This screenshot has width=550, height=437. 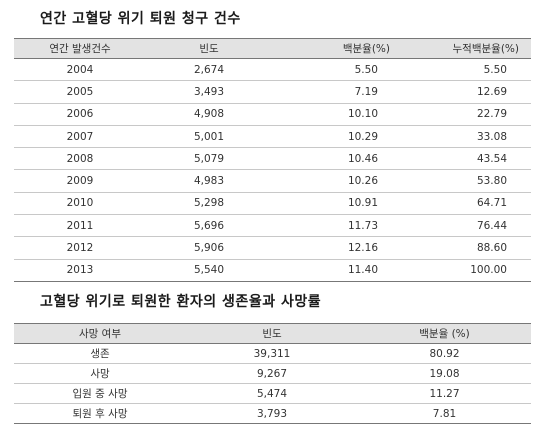 What do you see at coordinates (272, 48) in the screenshot?
I see `table-header-row: 연간 발생건수 빈도 백분율(%) 누적백분율(%)` at bounding box center [272, 48].